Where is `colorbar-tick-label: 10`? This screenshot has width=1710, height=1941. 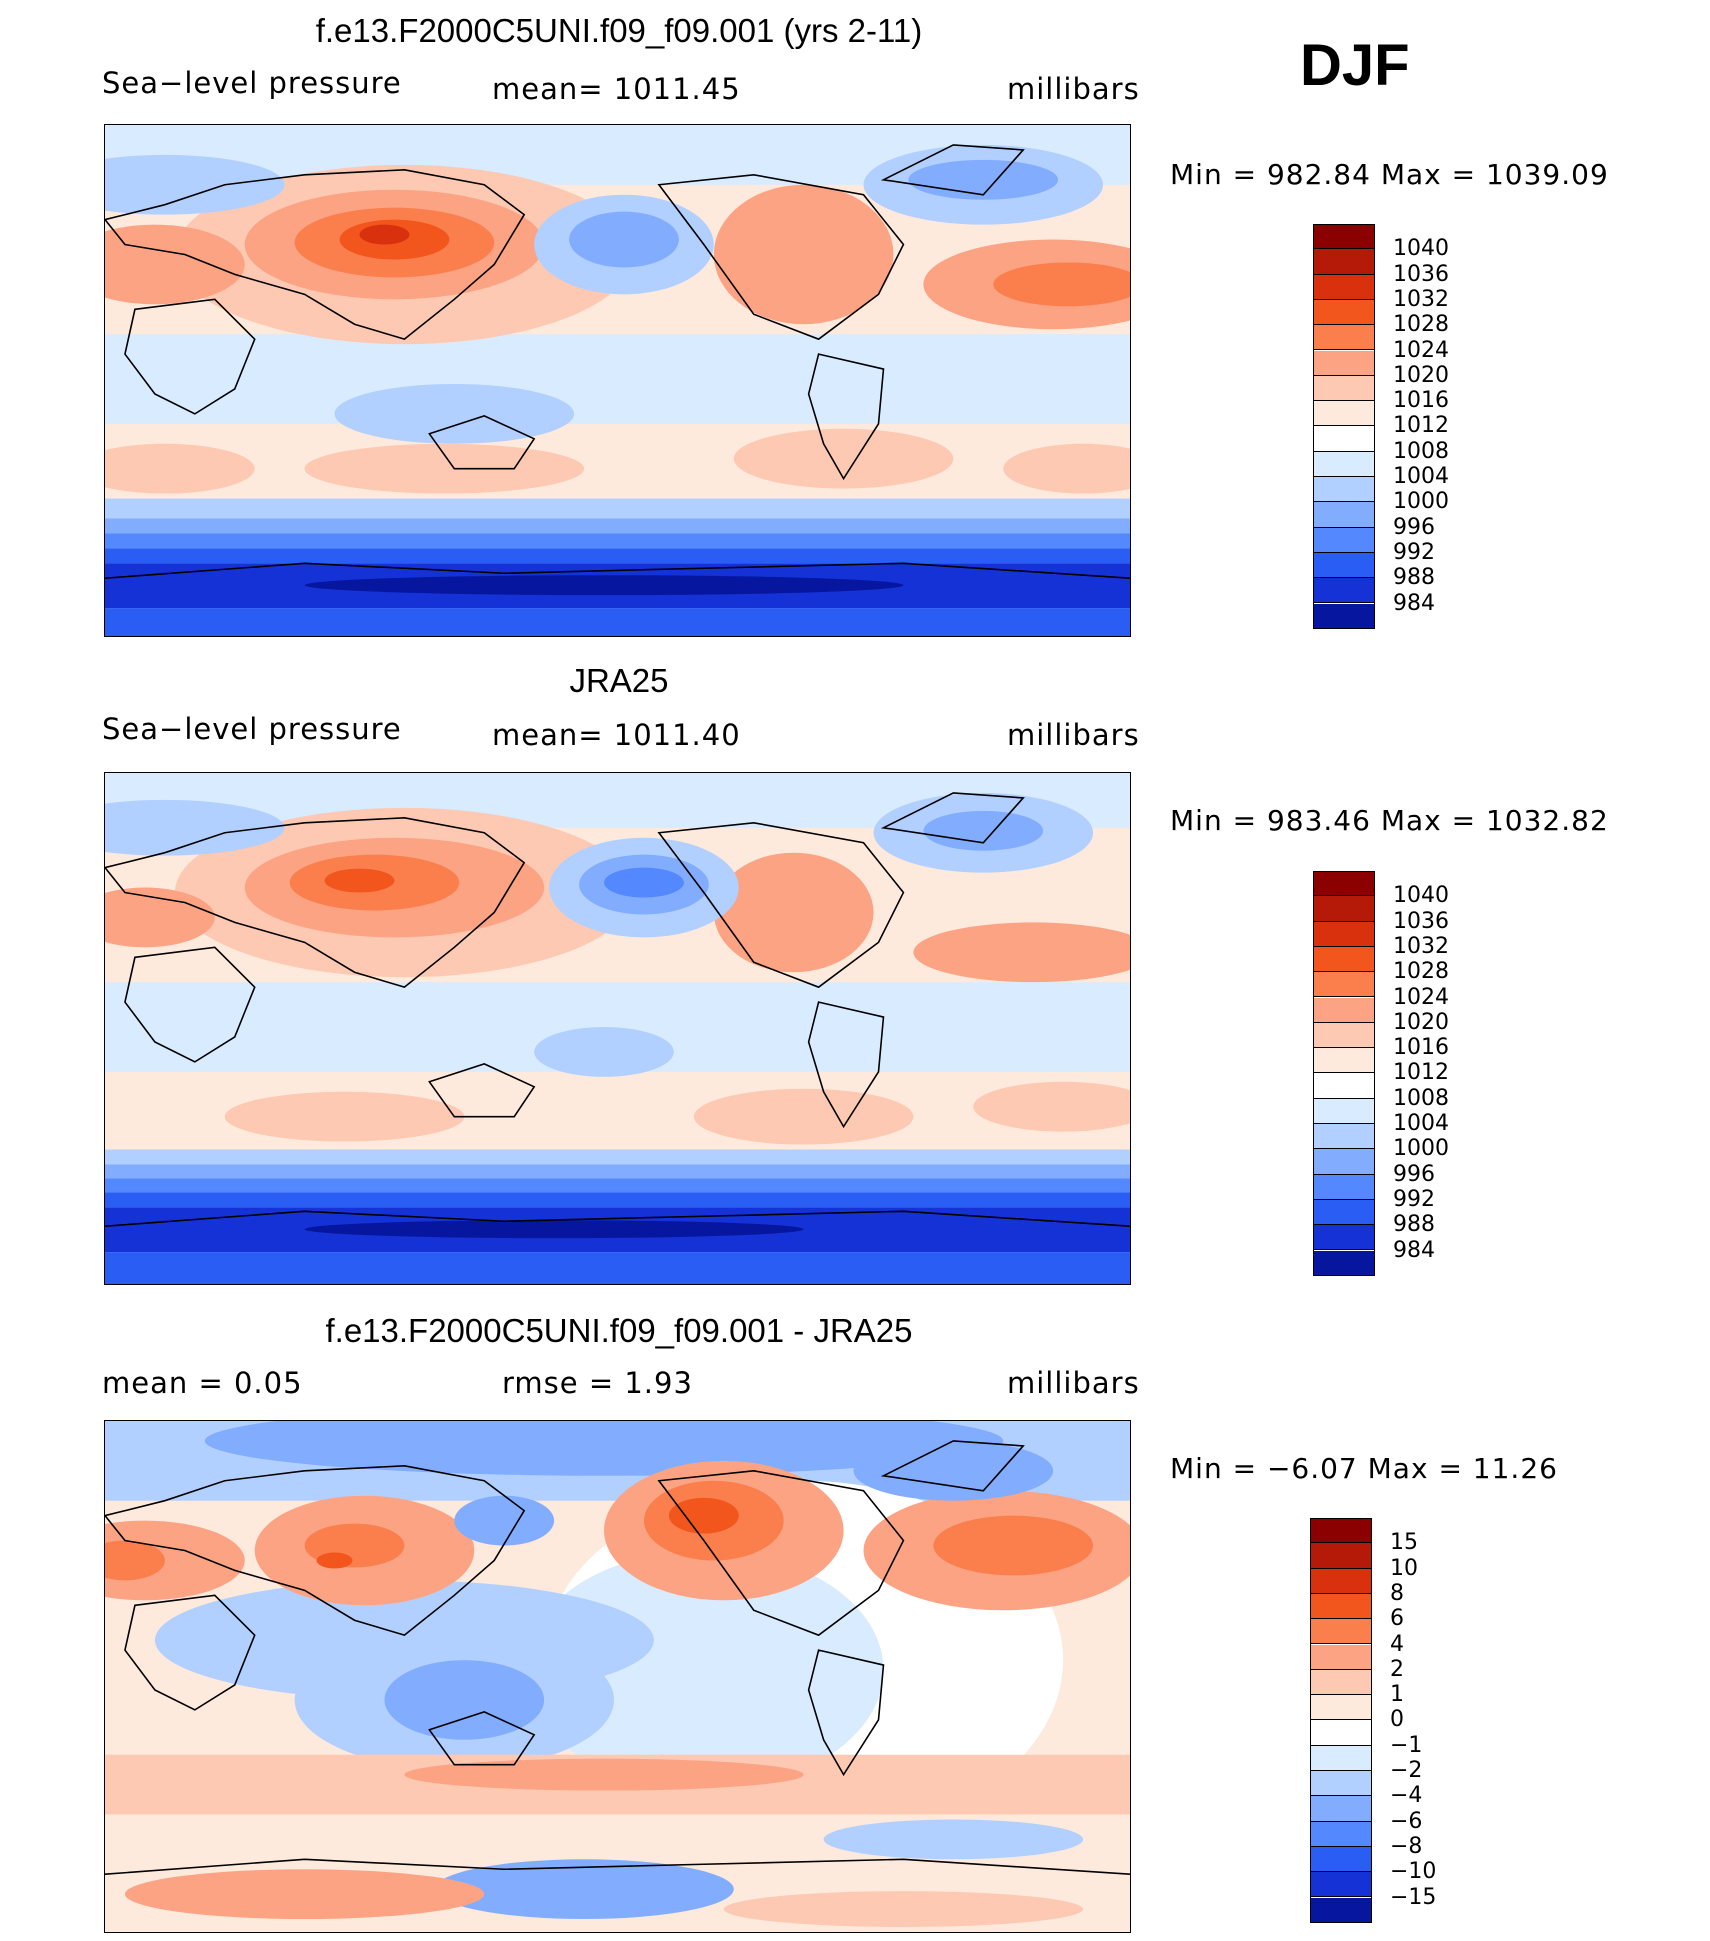 colorbar-tick-label: 10 is located at coordinates (1404, 1568).